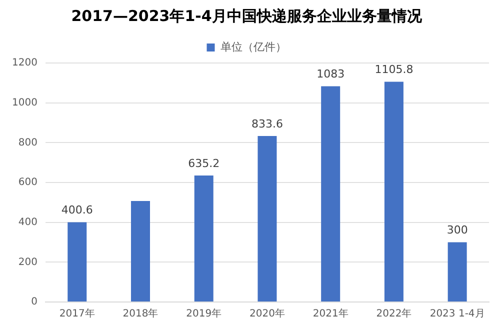 The height and width of the screenshot is (330, 499). I want to click on chart-title: 2017—2023年1-4月中国快递服务企业业务量情况, so click(247, 15).